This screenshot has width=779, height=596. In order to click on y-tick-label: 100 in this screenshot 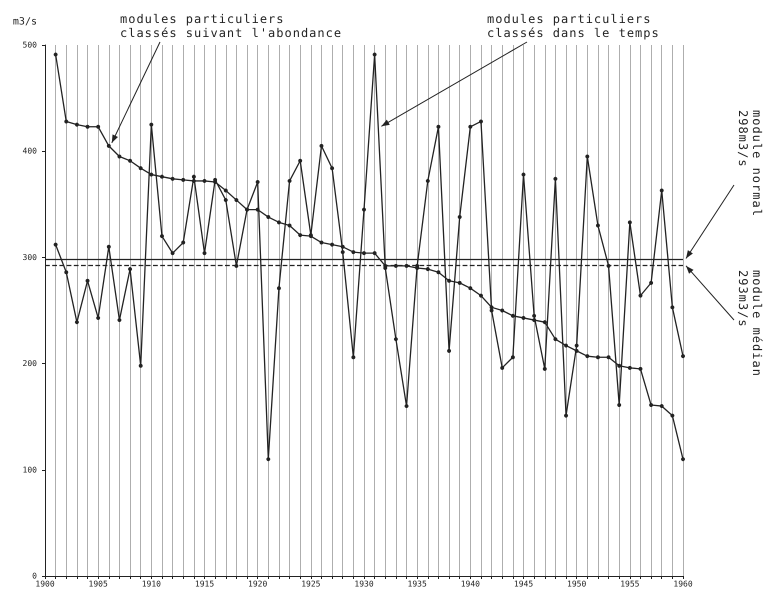, I will do `click(30, 469)`.